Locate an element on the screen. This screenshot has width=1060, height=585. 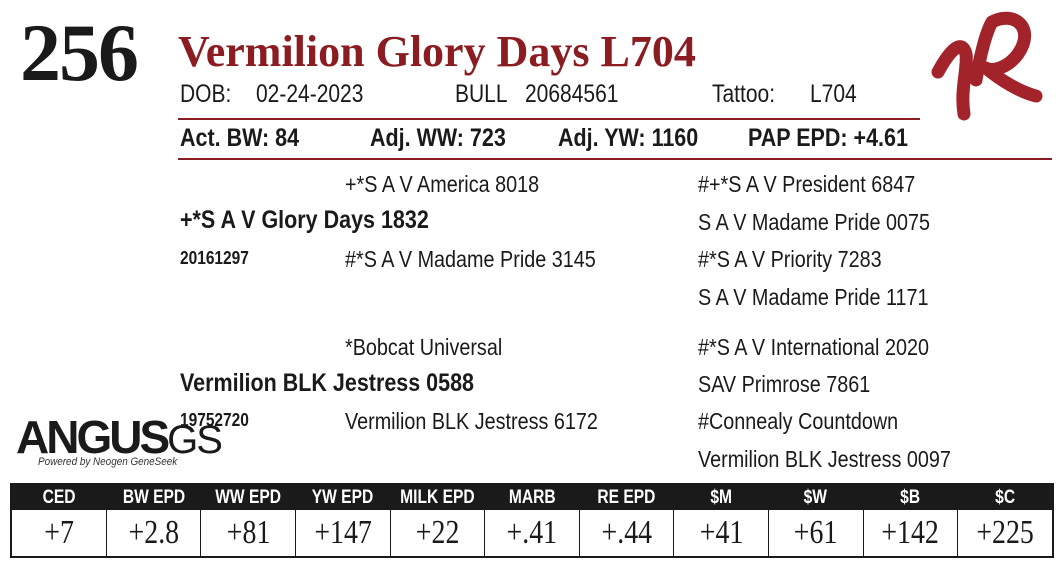
epd-value-cell: +7 is located at coordinates (58, 532).